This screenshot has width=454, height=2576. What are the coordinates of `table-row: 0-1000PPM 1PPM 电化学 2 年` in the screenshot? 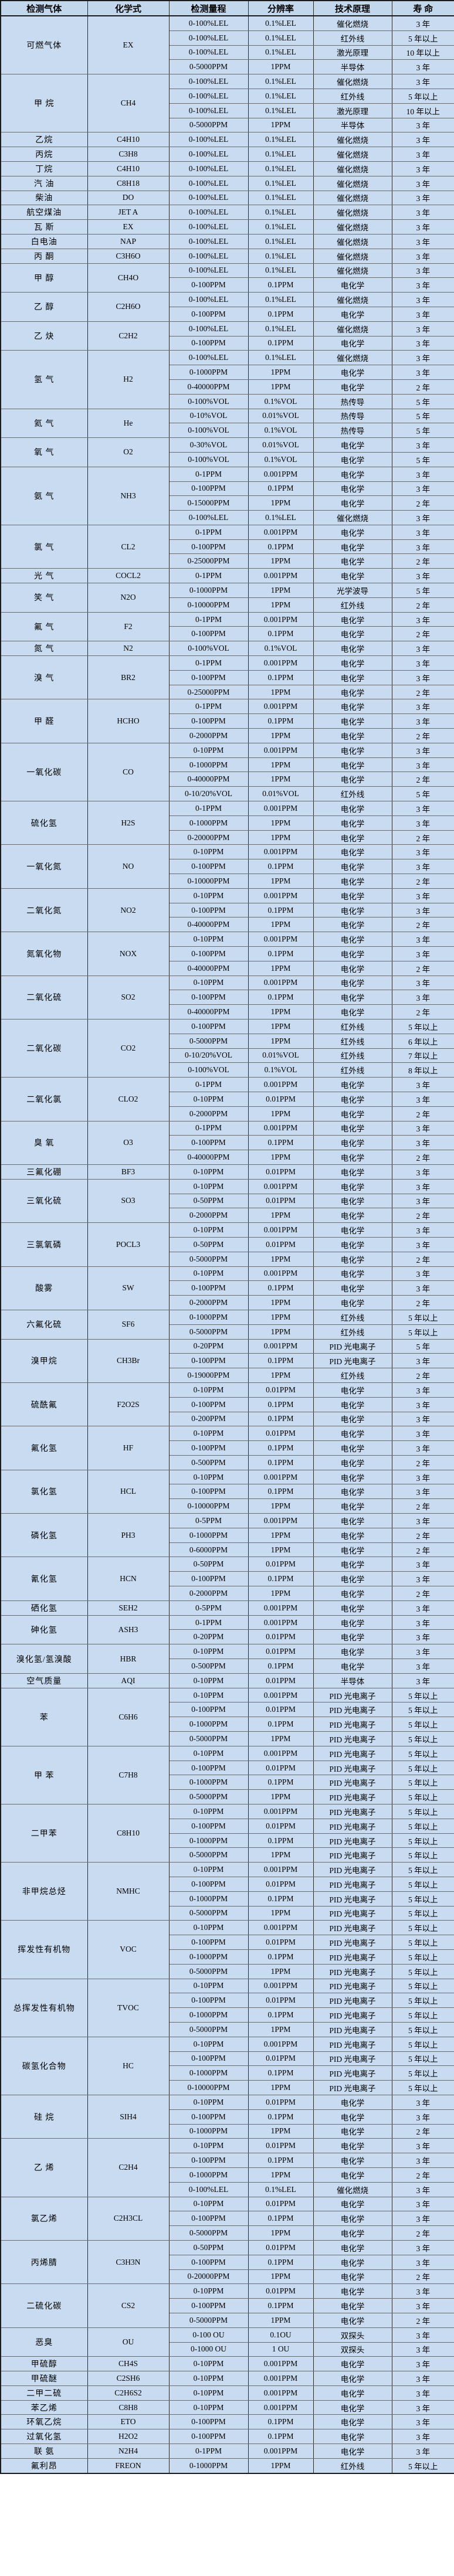 It's located at (227, 2131).